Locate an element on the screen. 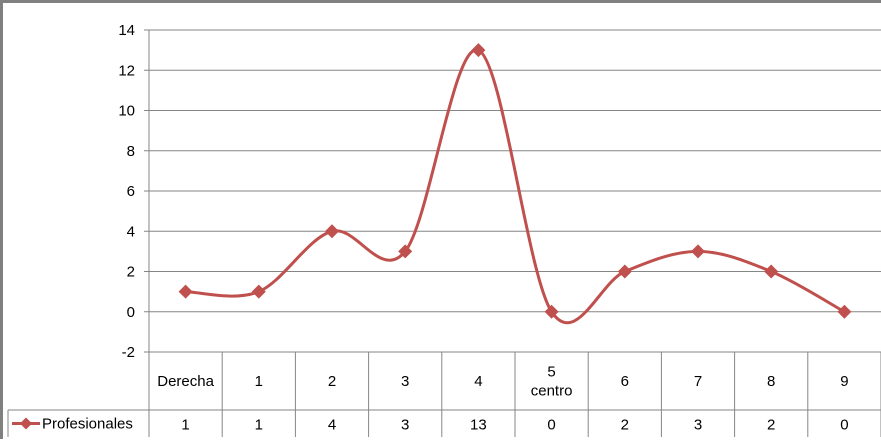 The image size is (881, 444). category-label: 3 is located at coordinates (405, 381).